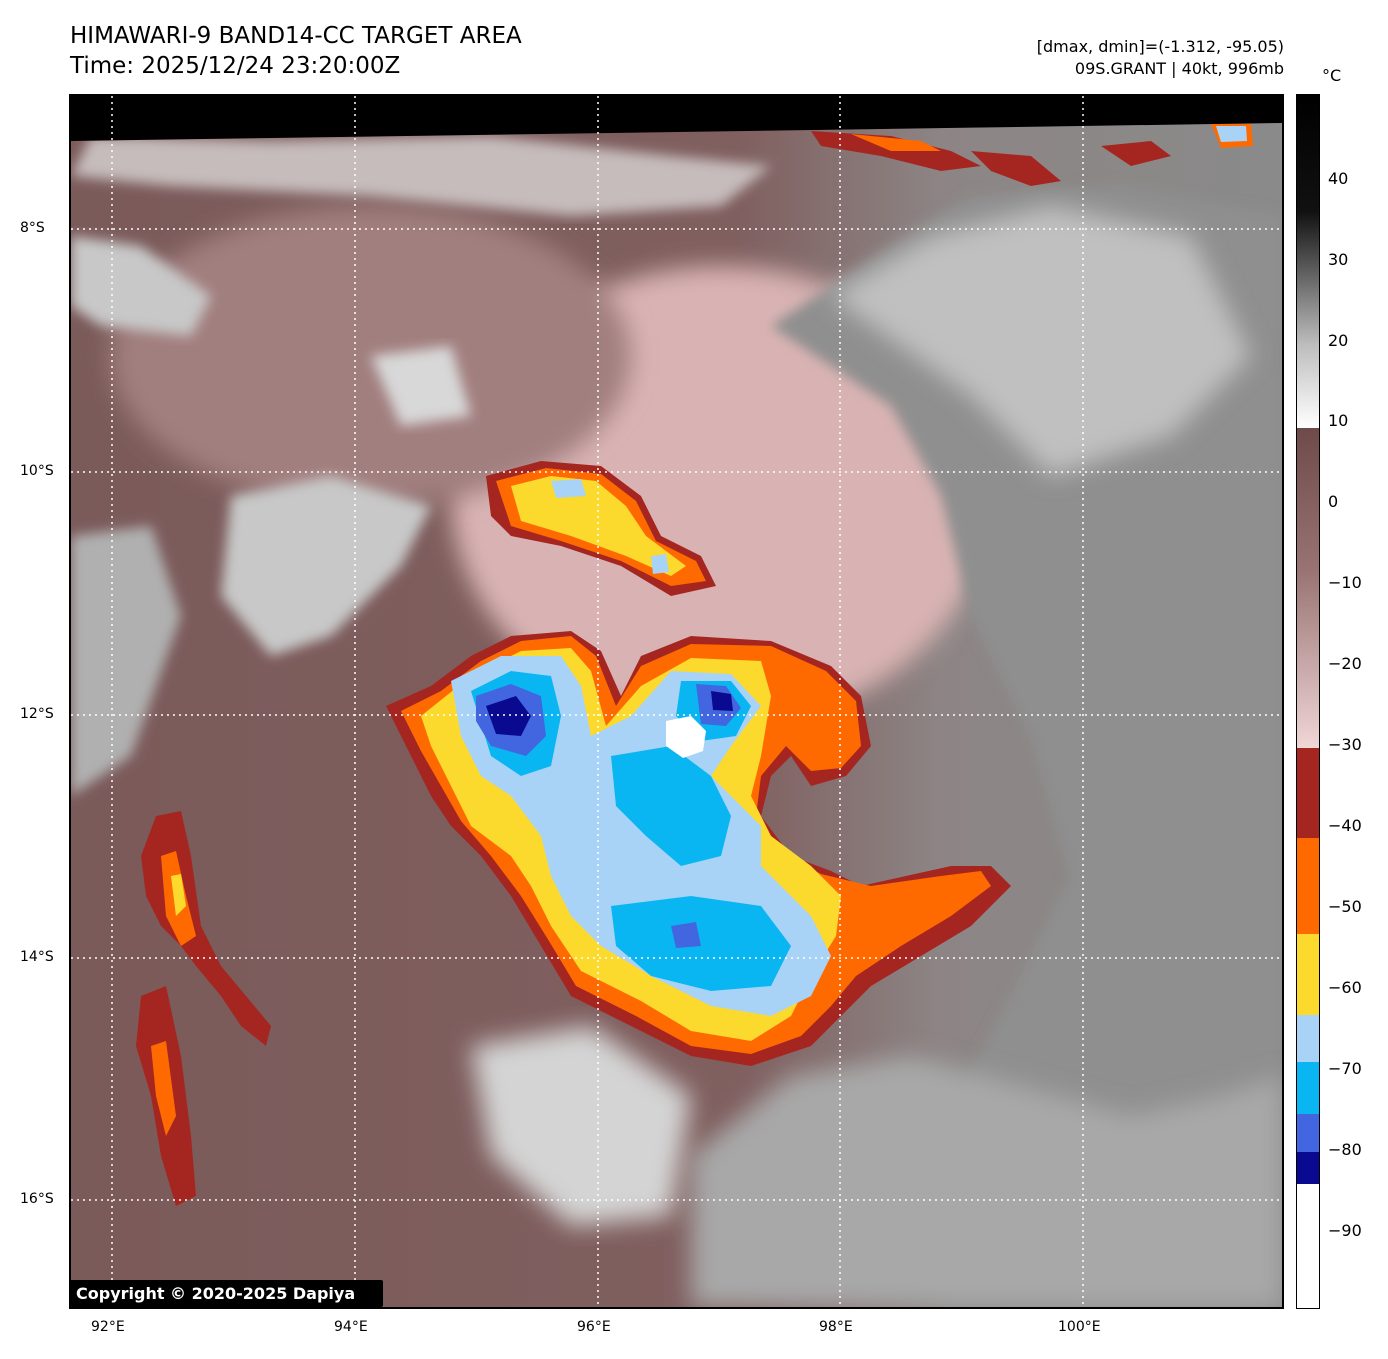 The height and width of the screenshot is (1359, 1388). What do you see at coordinates (351, 1327) in the screenshot?
I see `lon-label-94e: 94°E` at bounding box center [351, 1327].